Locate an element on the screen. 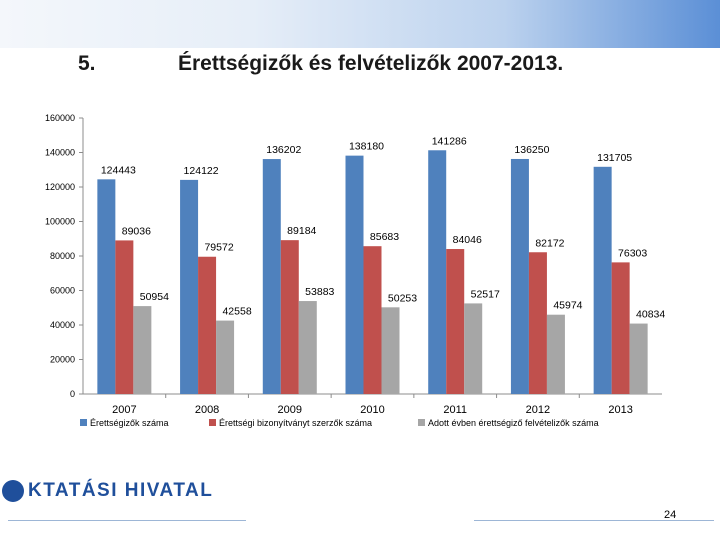  data-label: 89184 is located at coordinates (301, 231).